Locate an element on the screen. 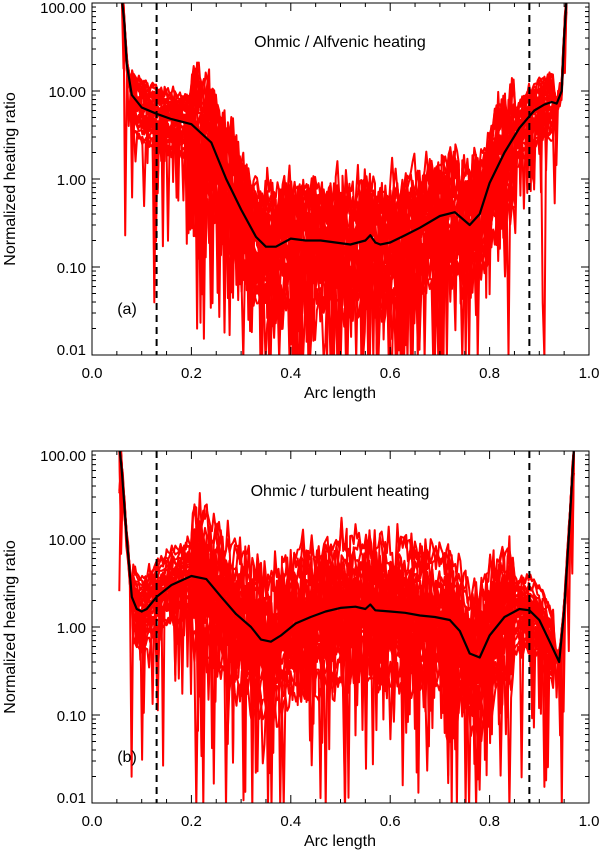  panel-a-label: (a) is located at coordinates (127, 309).